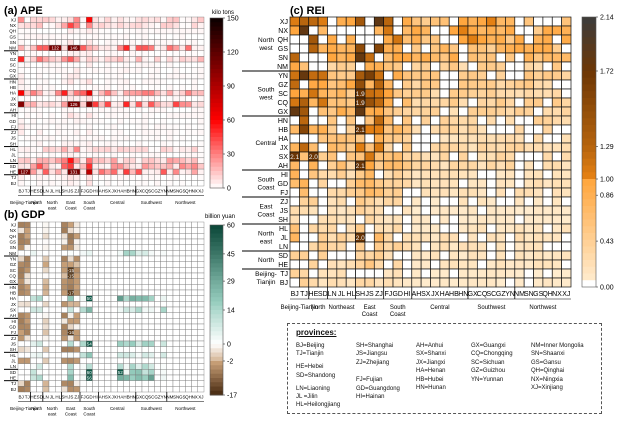 The image size is (620, 425). I want to click on legend-entry: GZ=Guizhou, so click(488, 371).